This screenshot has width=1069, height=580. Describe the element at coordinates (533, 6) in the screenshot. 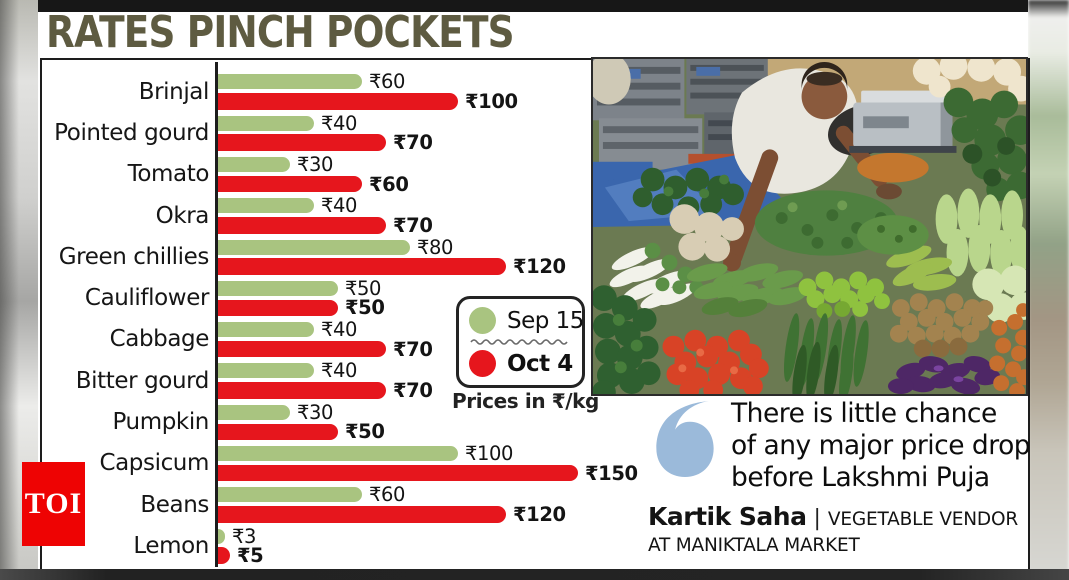

I see `top-black-bar` at that location.